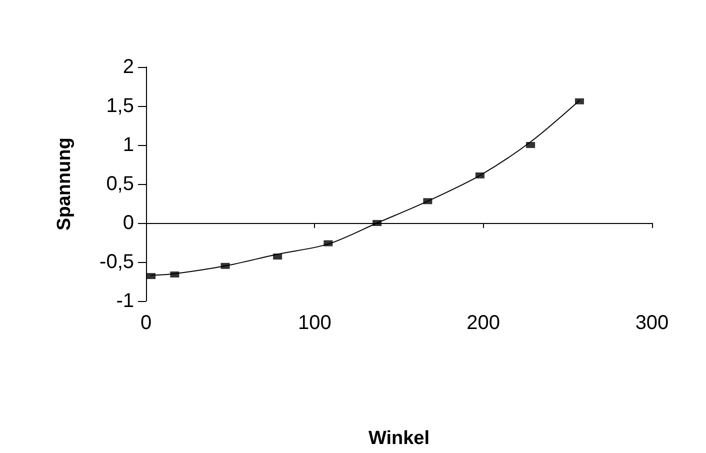 This screenshot has width=706, height=453. What do you see at coordinates (64, 184) in the screenshot?
I see `y-axis-title: Spannung` at bounding box center [64, 184].